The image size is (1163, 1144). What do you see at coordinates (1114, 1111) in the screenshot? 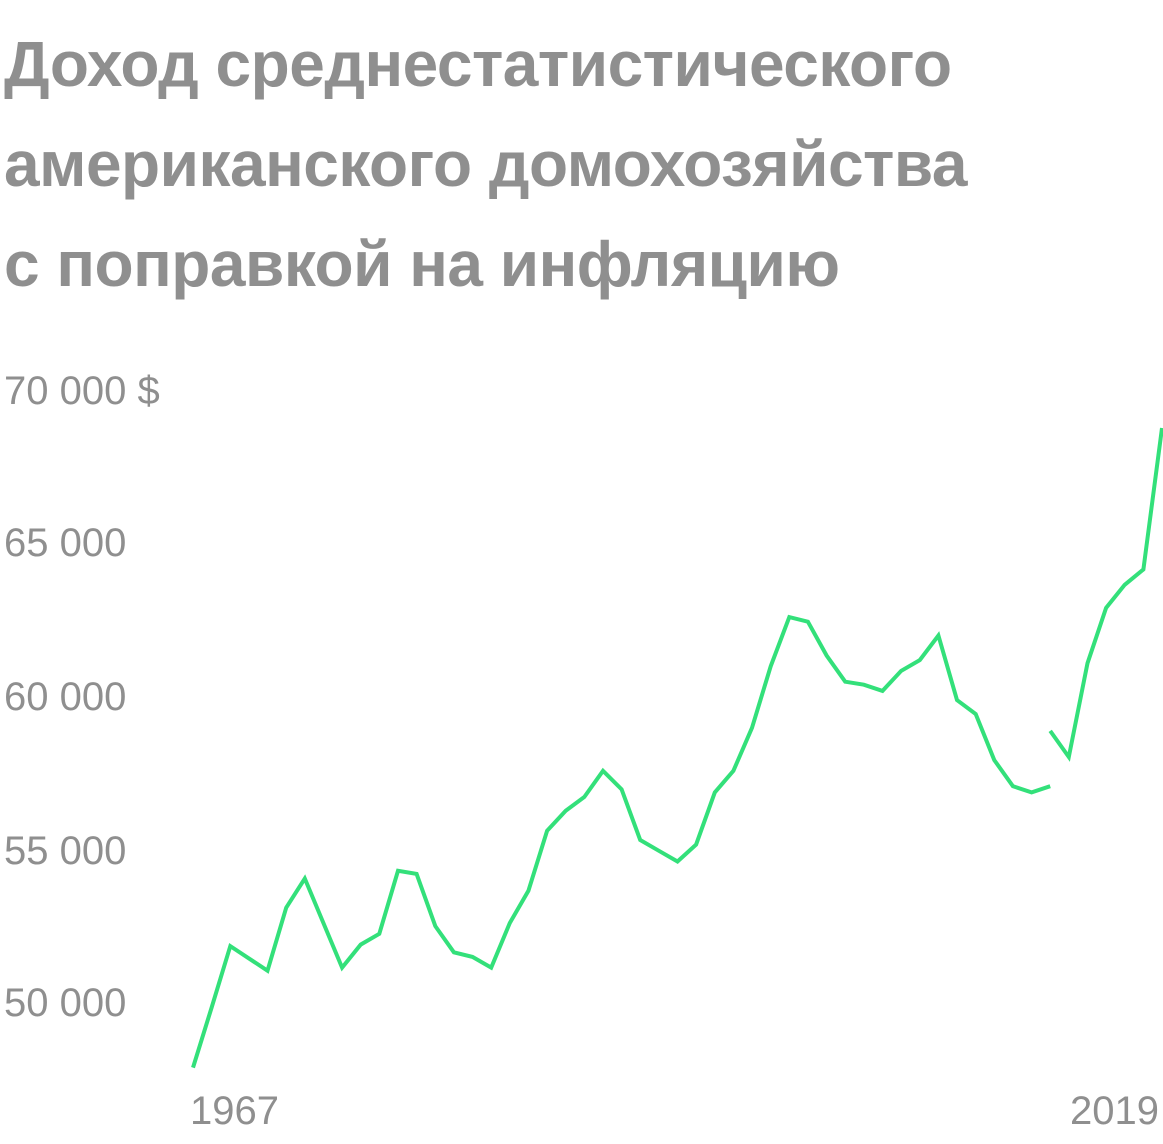
I see `x-tick-label-2019: 2019` at bounding box center [1114, 1111].